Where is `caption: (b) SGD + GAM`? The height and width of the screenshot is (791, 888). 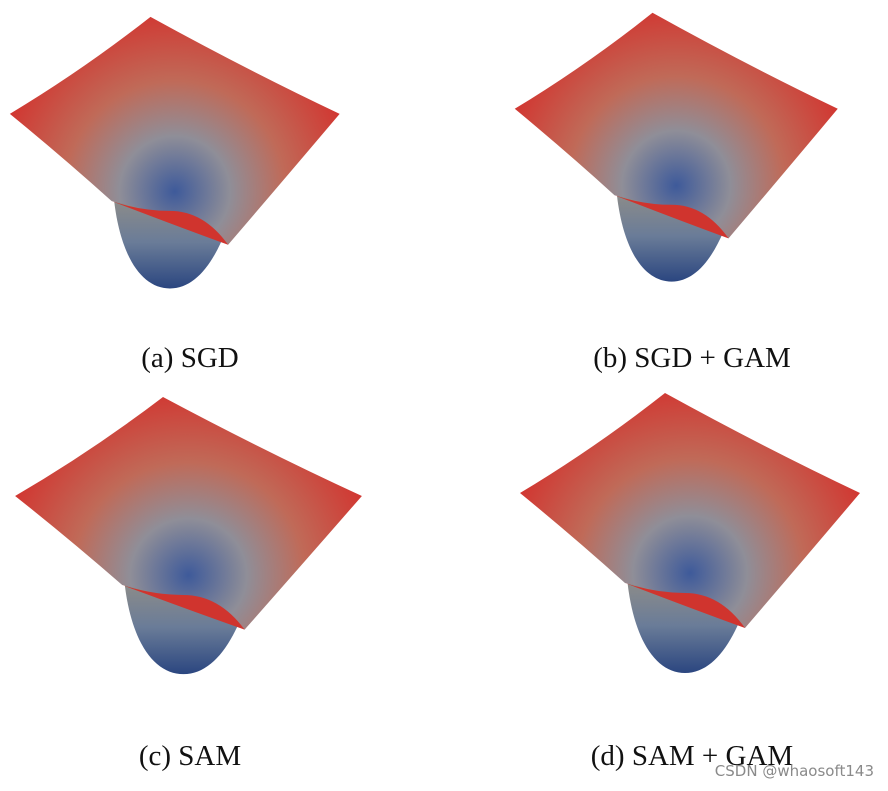
caption: (b) SGD + GAM is located at coordinates (692, 358).